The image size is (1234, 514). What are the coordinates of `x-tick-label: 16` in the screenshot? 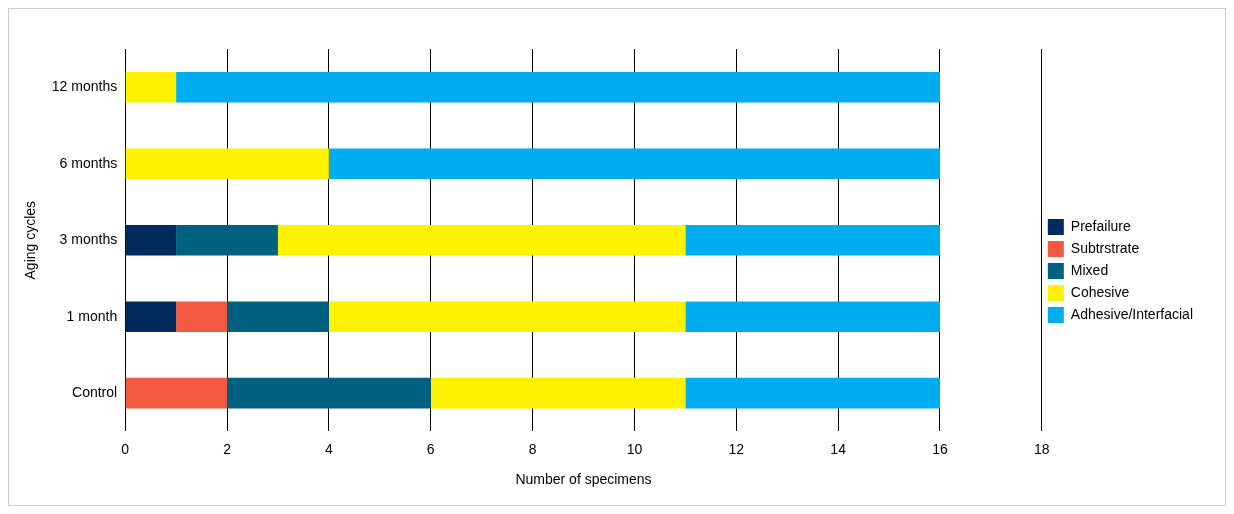 It's located at (940, 448).